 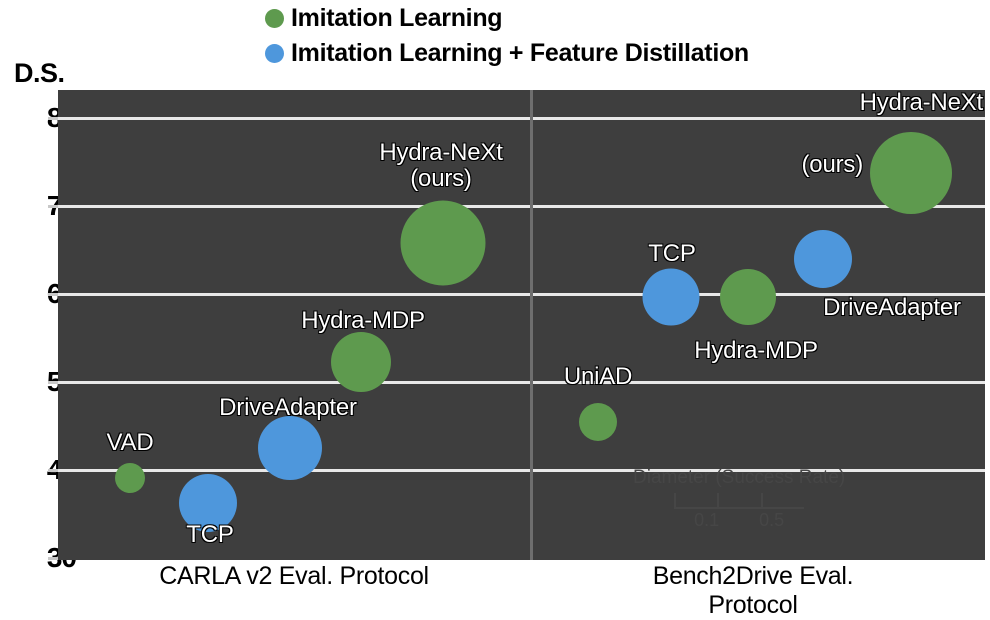 What do you see at coordinates (39, 73) in the screenshot?
I see `y-axis-title: D.S.` at bounding box center [39, 73].